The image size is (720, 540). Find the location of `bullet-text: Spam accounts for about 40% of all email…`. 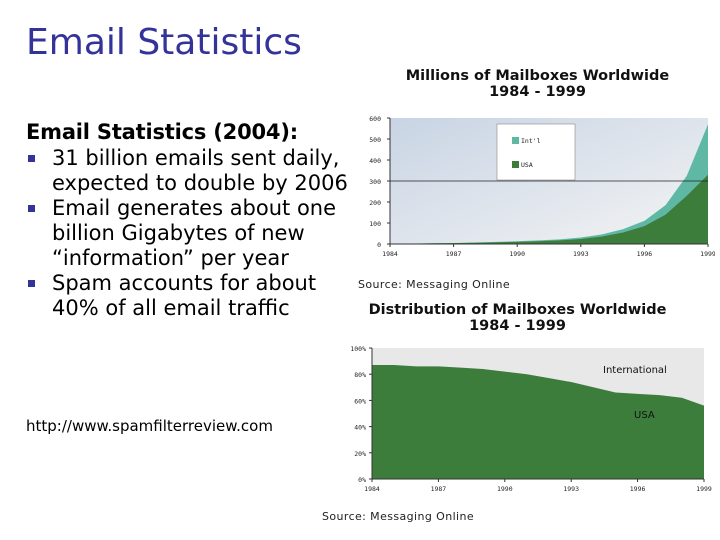

bullet-text: Spam accounts for about 40% of all email… is located at coordinates (184, 295).